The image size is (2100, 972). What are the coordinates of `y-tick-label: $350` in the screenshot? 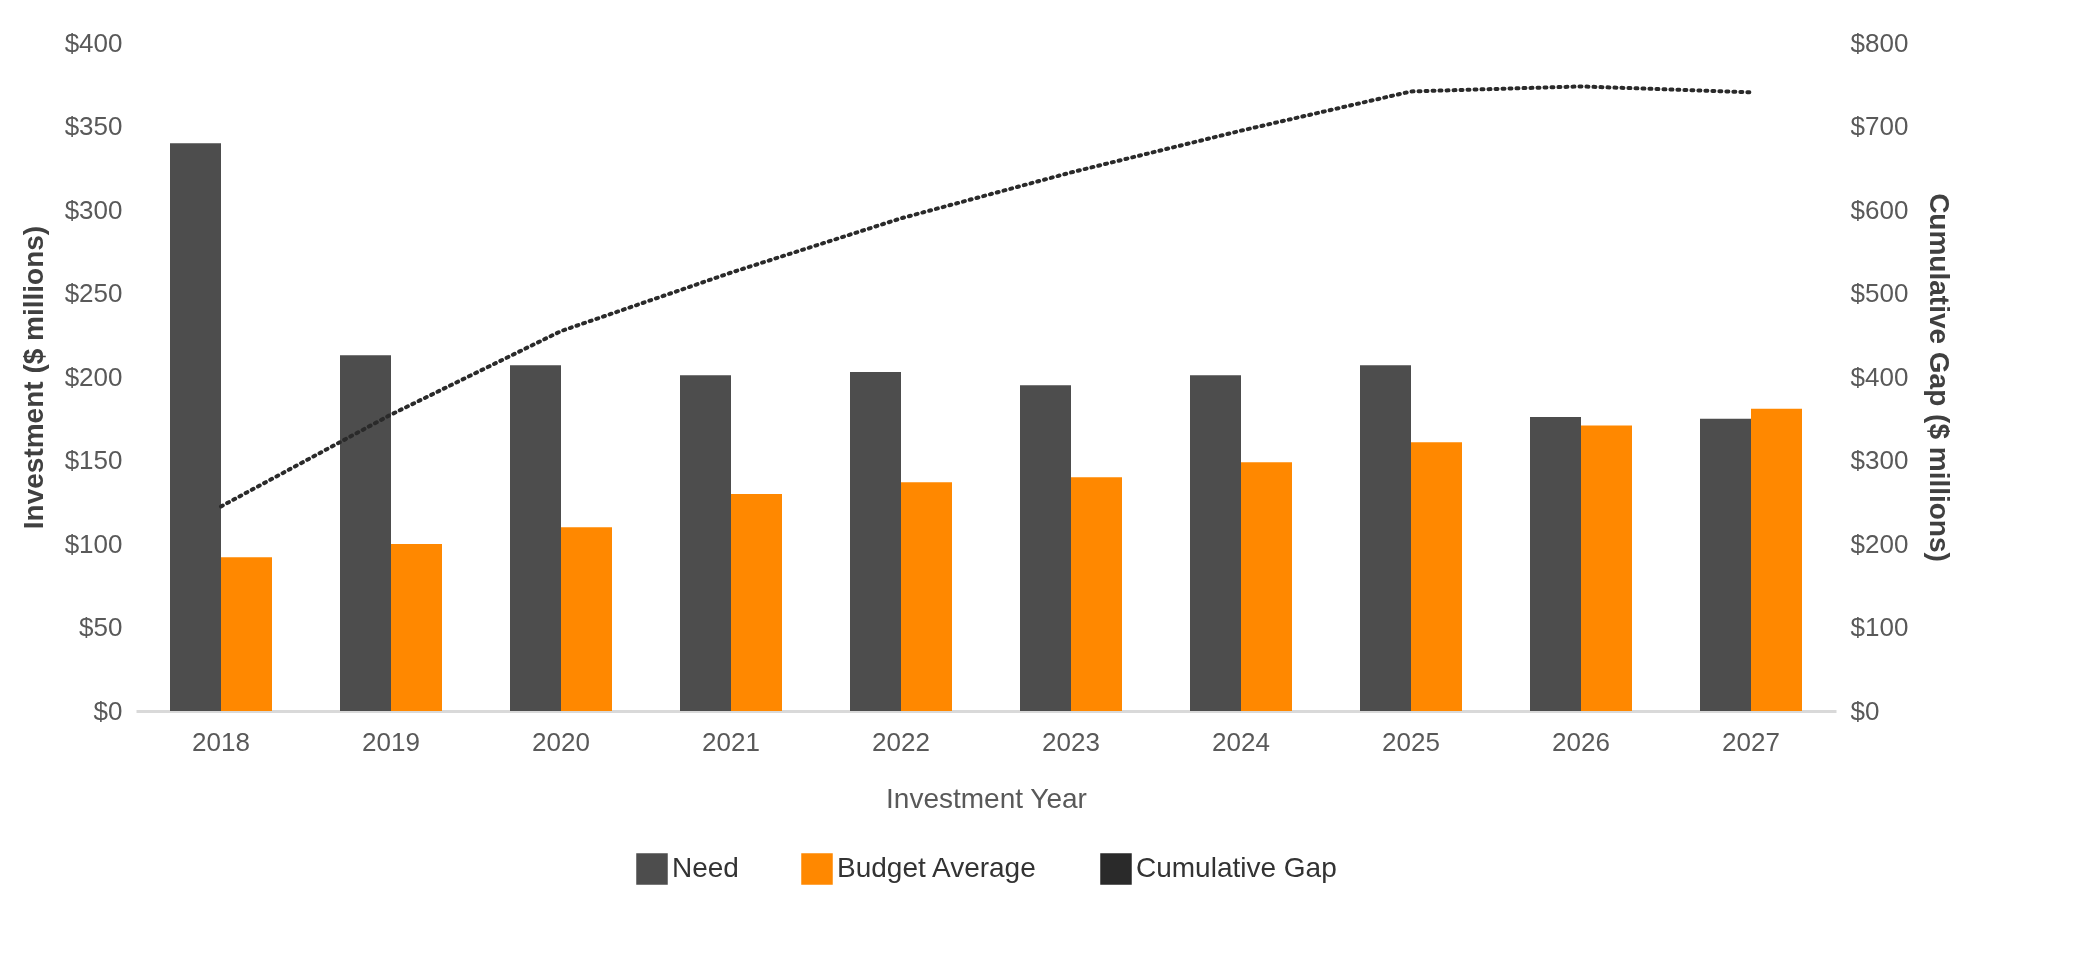 It's located at (93, 126).